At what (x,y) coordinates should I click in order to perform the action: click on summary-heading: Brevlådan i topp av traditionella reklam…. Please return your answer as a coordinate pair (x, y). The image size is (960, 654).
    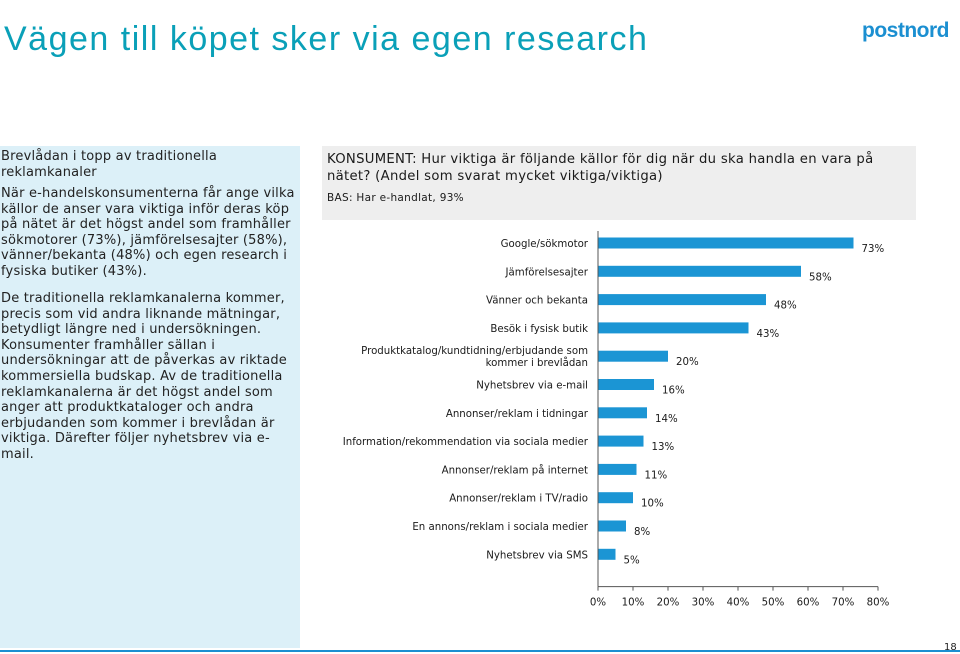
    Looking at the image, I should click on (109, 164).